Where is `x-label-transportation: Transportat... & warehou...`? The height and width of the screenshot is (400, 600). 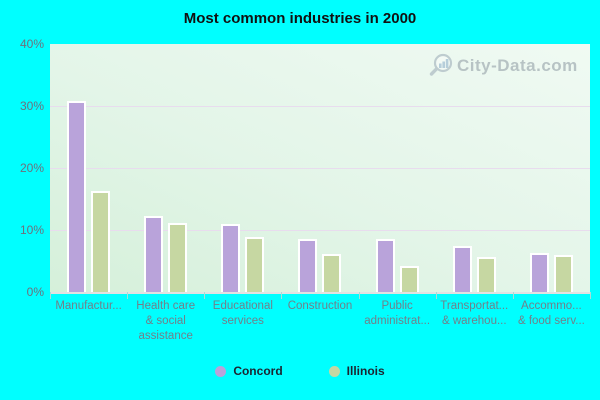 x-label-transportation: Transportat... & warehou... is located at coordinates (474, 313).